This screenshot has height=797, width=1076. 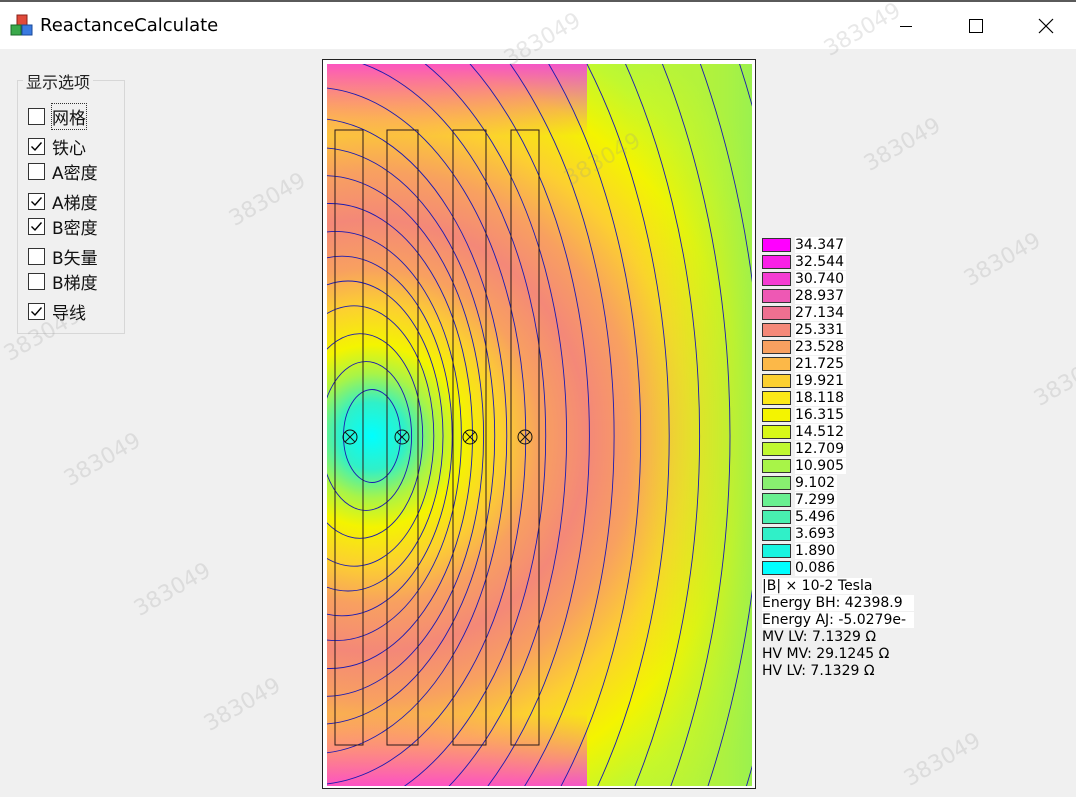 I want to click on reactance-mv-lv: MV LV: 7.1329 Ω, so click(x=819, y=637).